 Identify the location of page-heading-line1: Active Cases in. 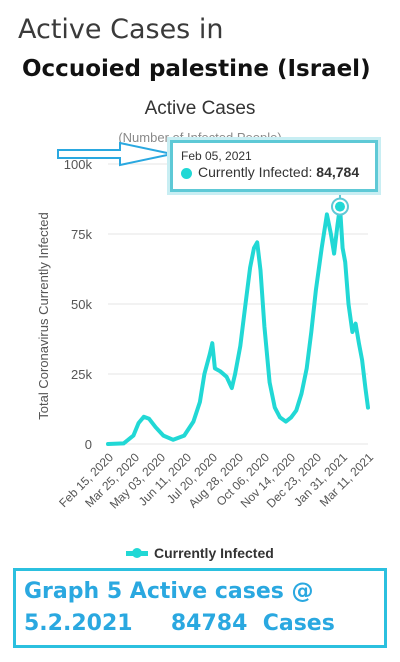
(121, 29).